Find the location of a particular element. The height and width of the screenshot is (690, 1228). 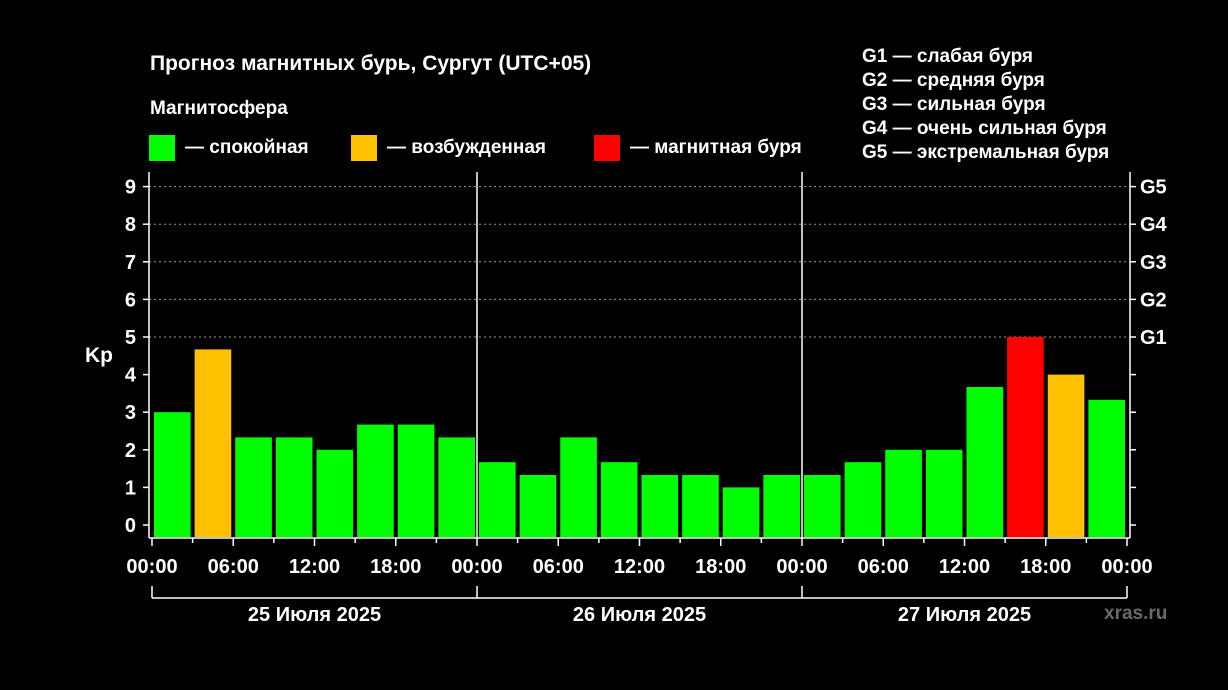

legend-swatch-calm is located at coordinates (162, 148).